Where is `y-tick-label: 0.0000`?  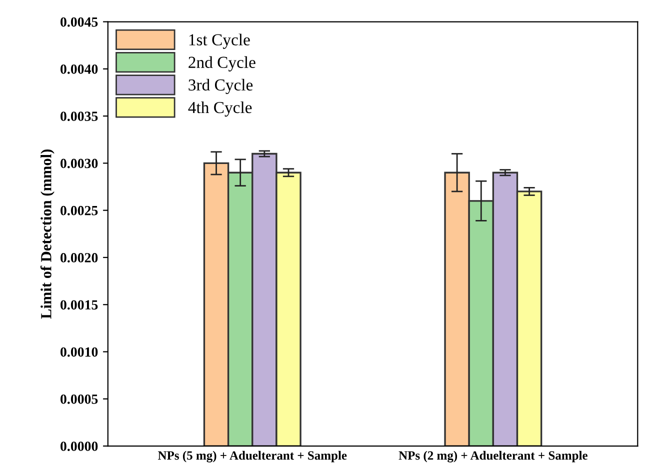 y-tick-label: 0.0000 is located at coordinates (79, 447).